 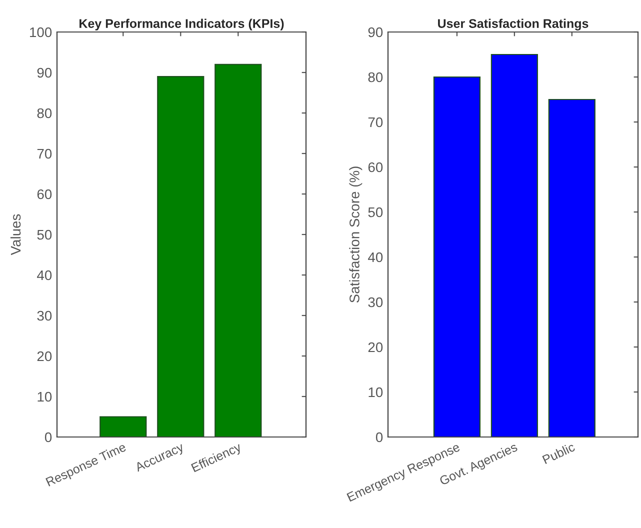 I want to click on y-tick-label: 100, so click(x=41, y=32).